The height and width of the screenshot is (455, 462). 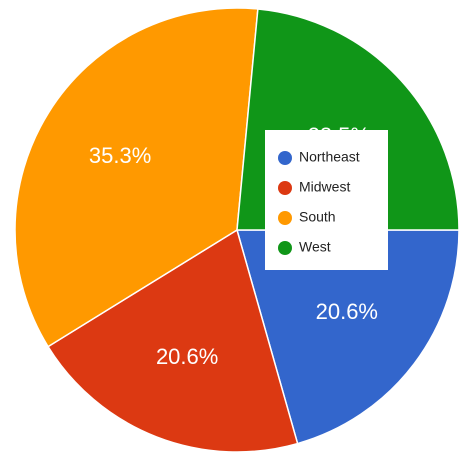 What do you see at coordinates (315, 247) in the screenshot?
I see `legend-label: West` at bounding box center [315, 247].